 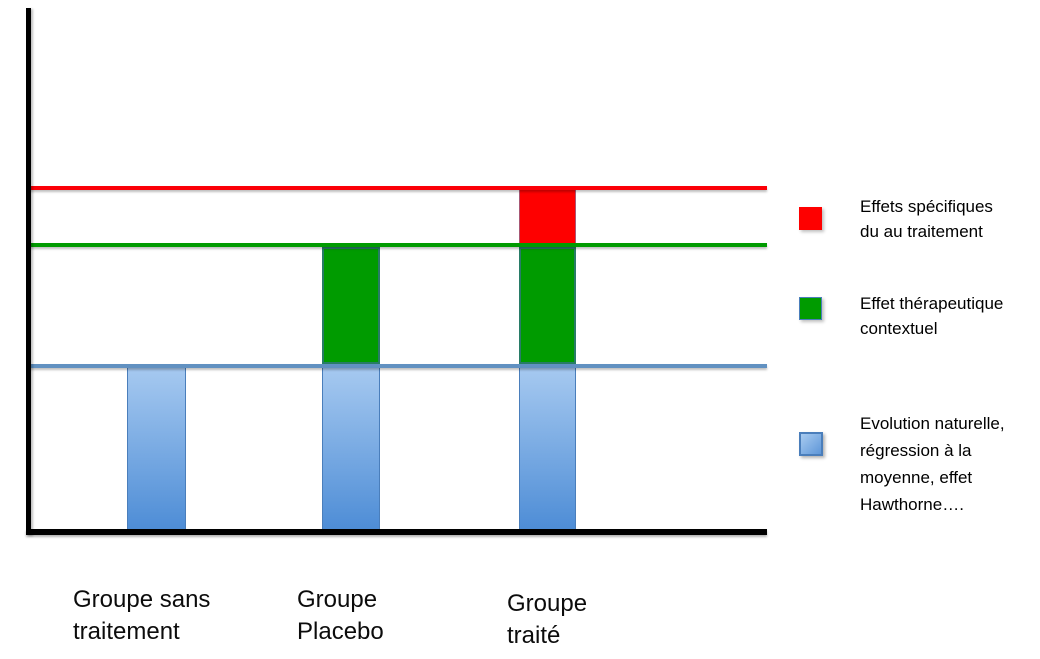 I want to click on reference-line-natural-evolution, so click(x=398, y=366).